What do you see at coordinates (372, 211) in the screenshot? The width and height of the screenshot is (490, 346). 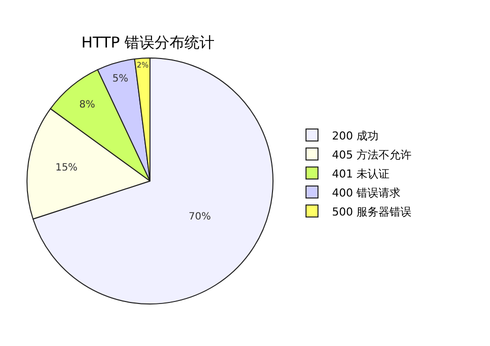 I see `legend-label: 500 服务器错误` at bounding box center [372, 211].